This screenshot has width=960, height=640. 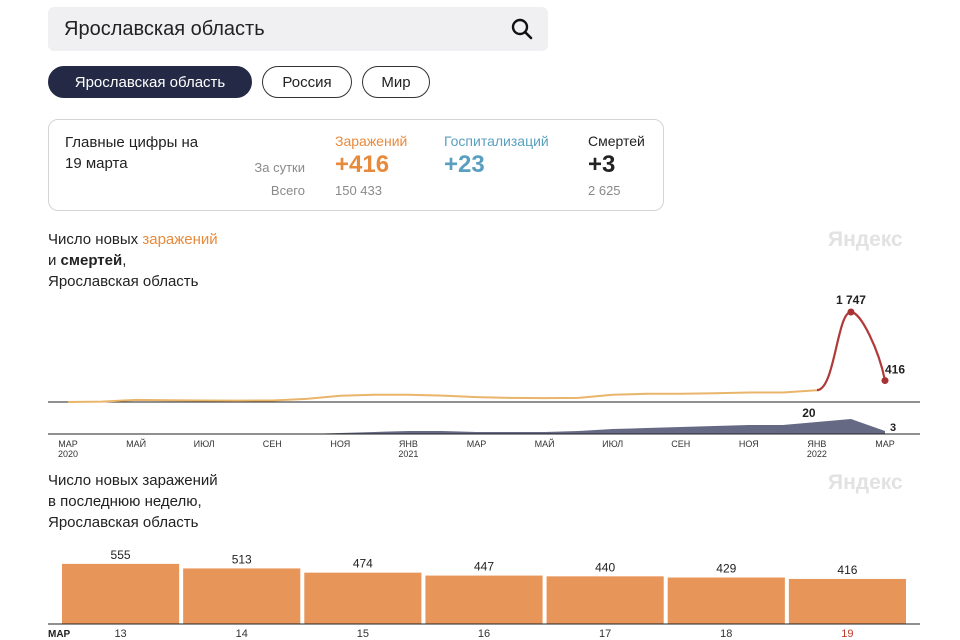 What do you see at coordinates (242, 634) in the screenshot?
I see `bar-category-label: 14` at bounding box center [242, 634].